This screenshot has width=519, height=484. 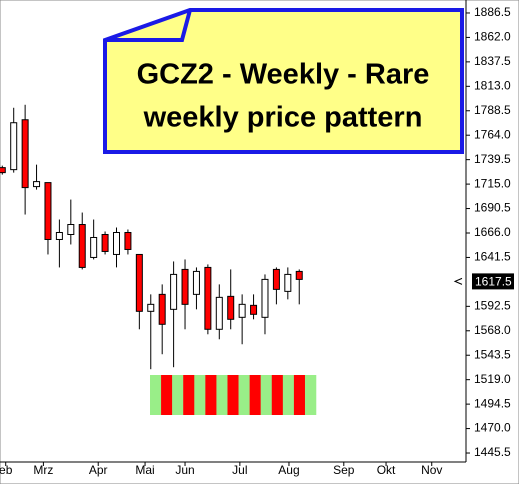 I want to click on x-tick-label: Apr, so click(x=98, y=470).